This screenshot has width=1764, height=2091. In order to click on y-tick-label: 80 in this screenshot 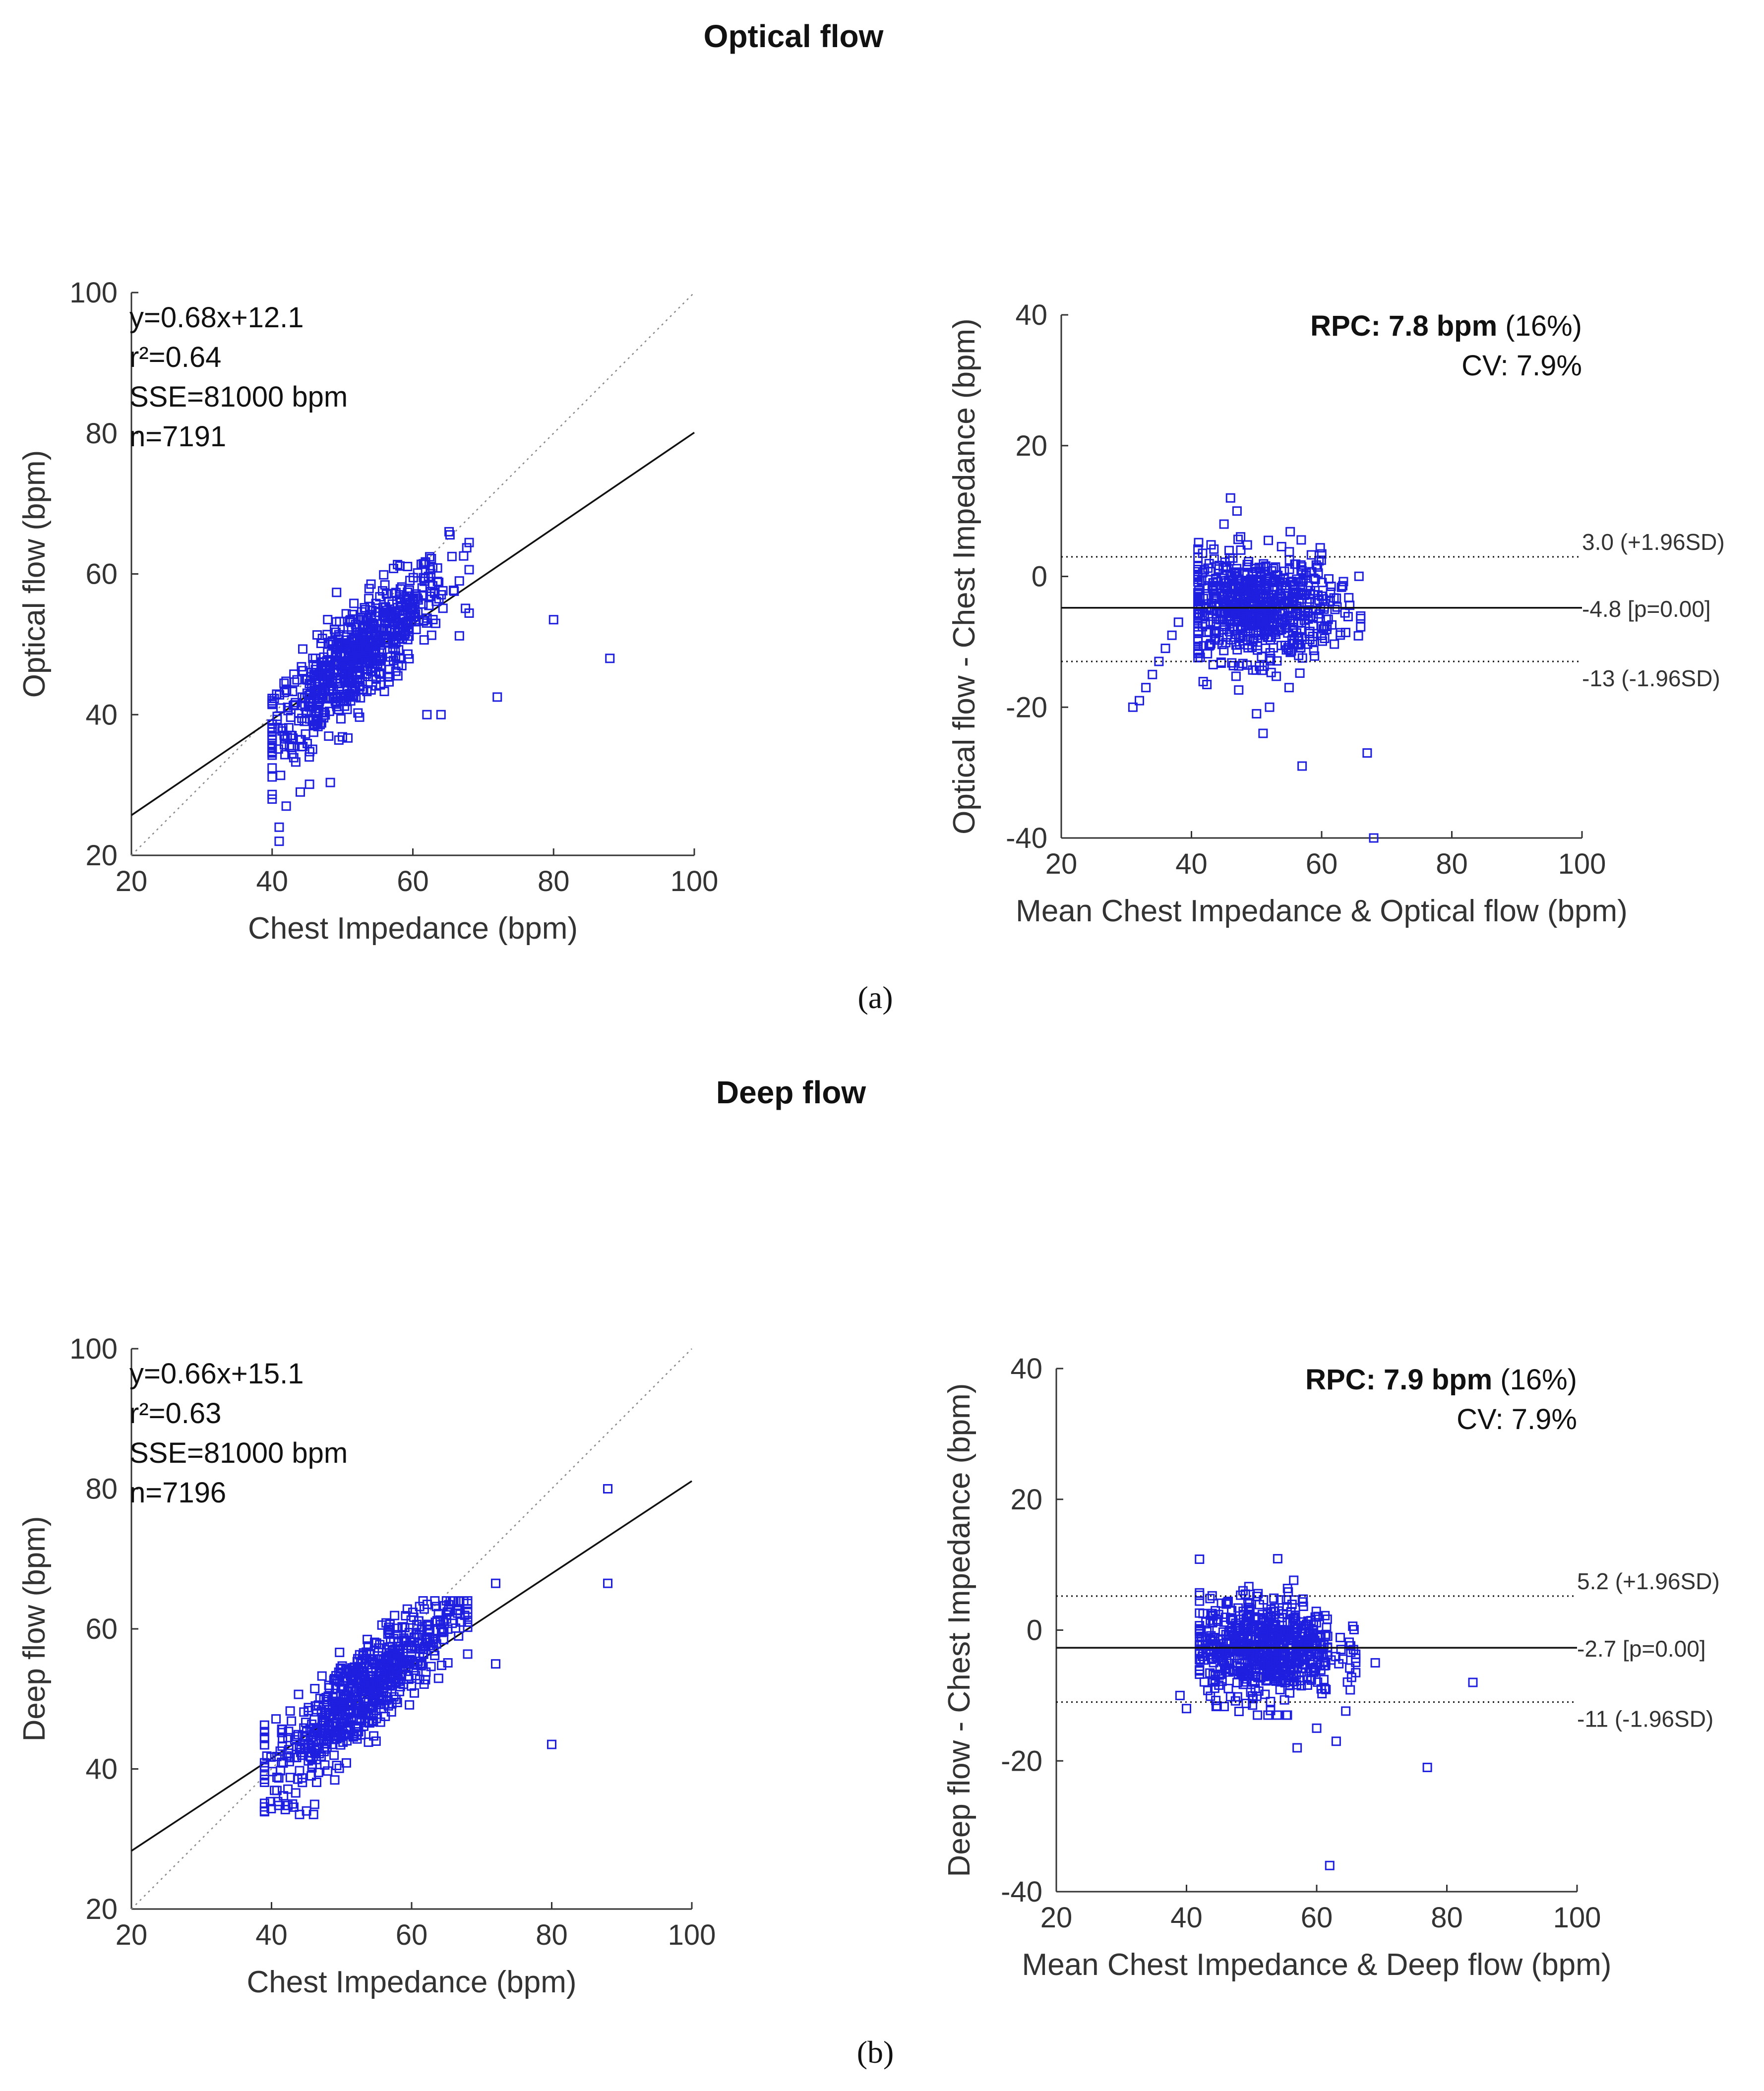, I will do `click(101, 434)`.